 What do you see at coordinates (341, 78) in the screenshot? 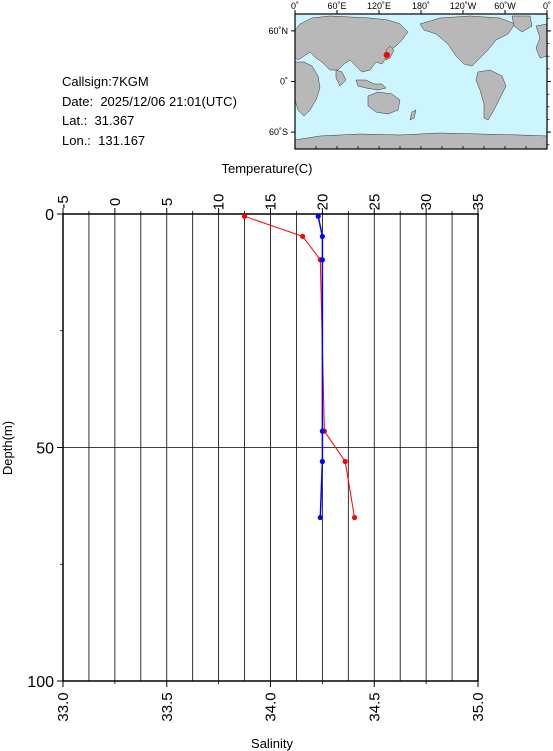
I see `india-landmass` at bounding box center [341, 78].